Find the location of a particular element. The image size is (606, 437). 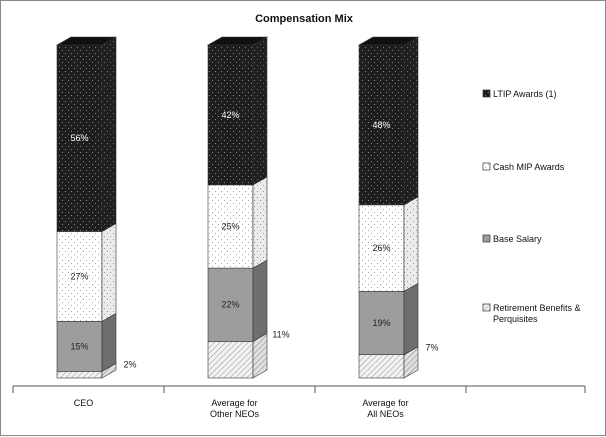

legend-item-retirement-benefits-perquisites: Retirement Benefits &Perquisites is located at coordinates (531, 313).